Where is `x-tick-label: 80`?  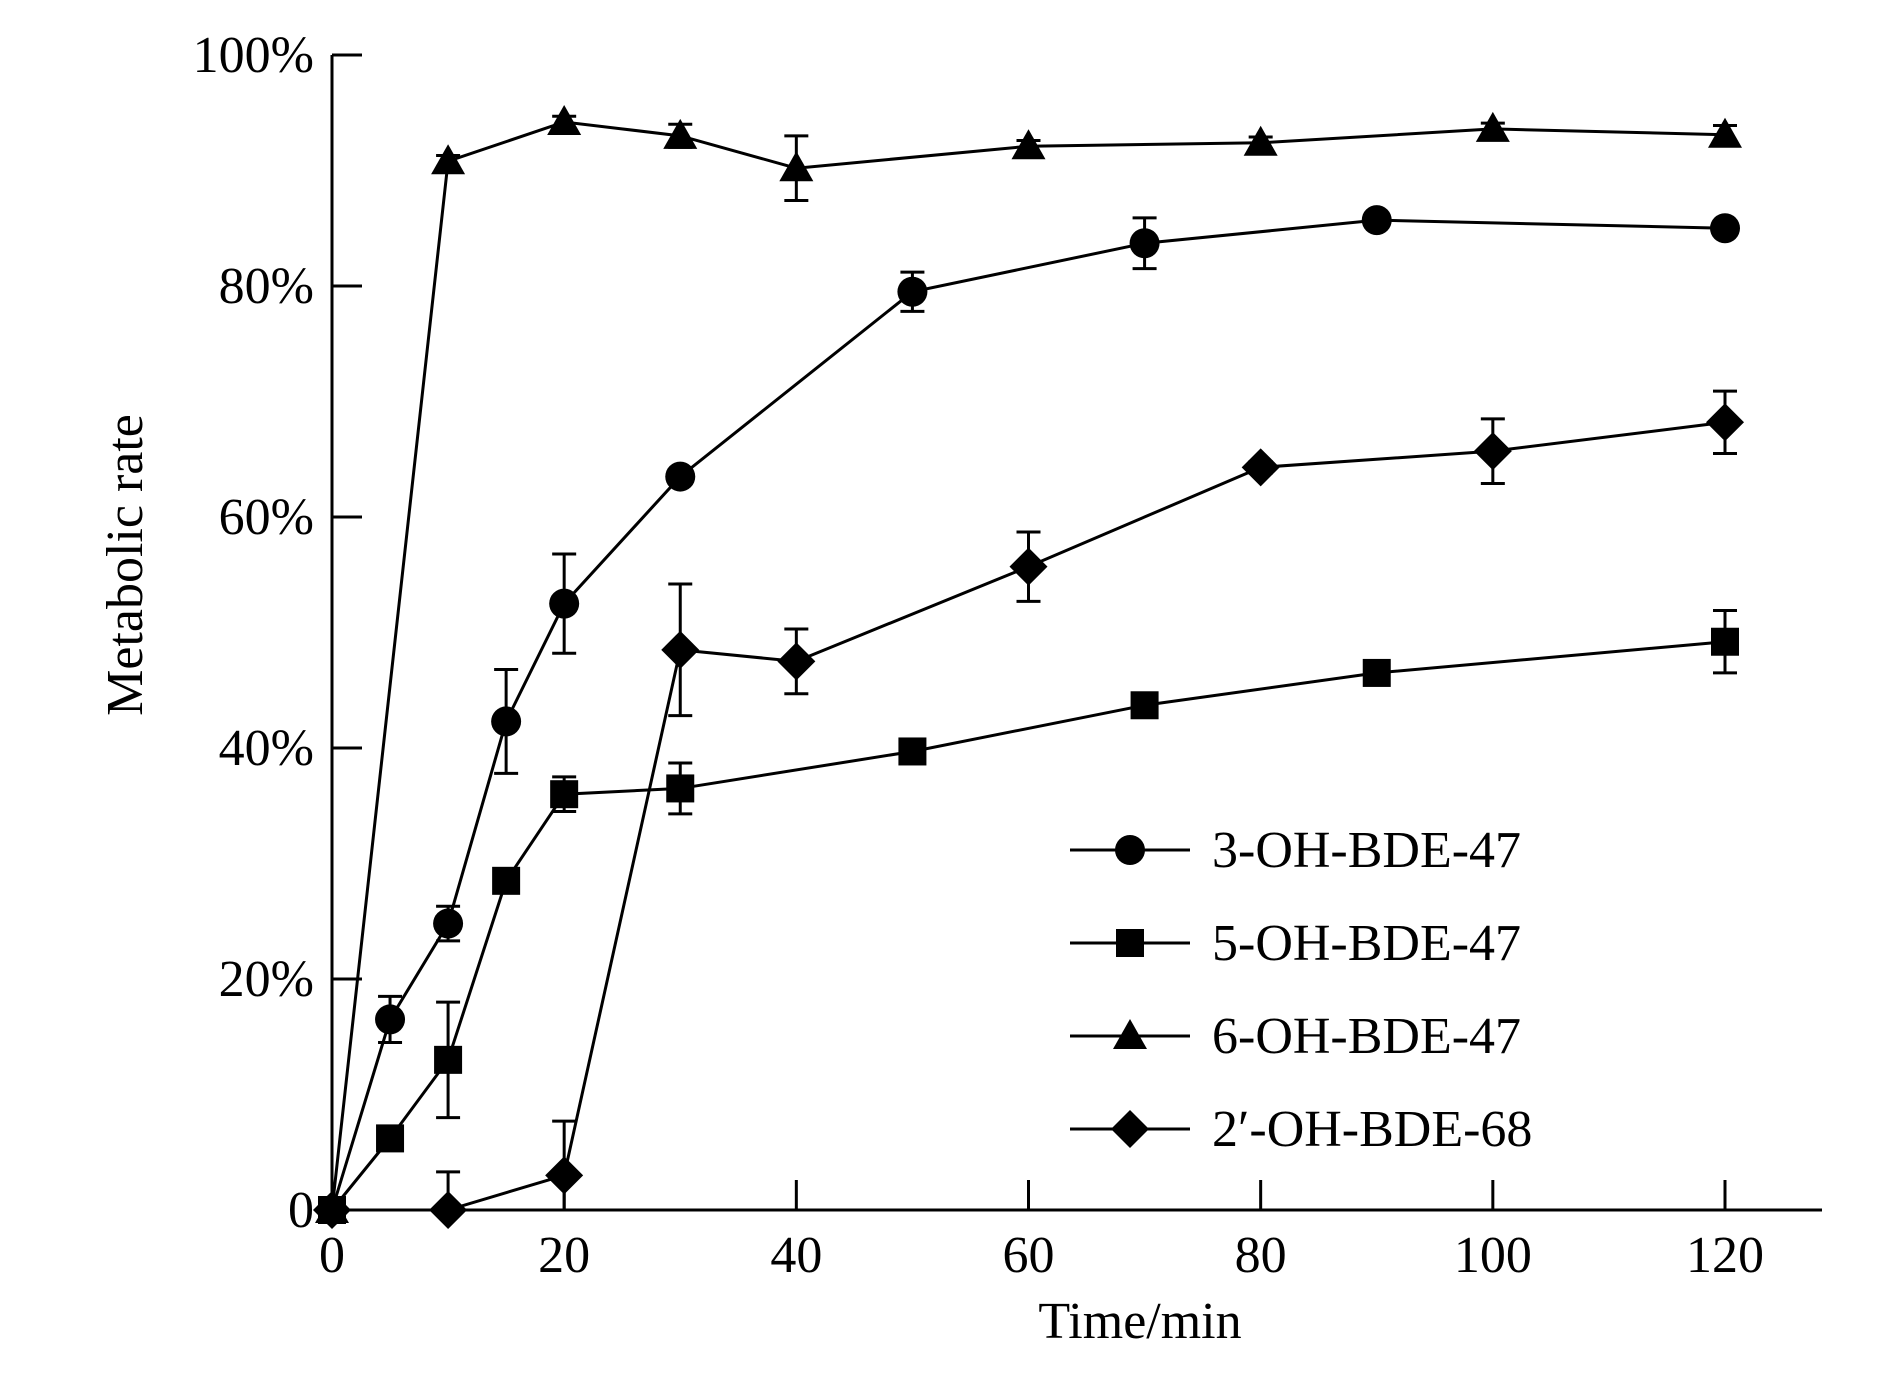 x-tick-label: 80 is located at coordinates (1261, 1255).